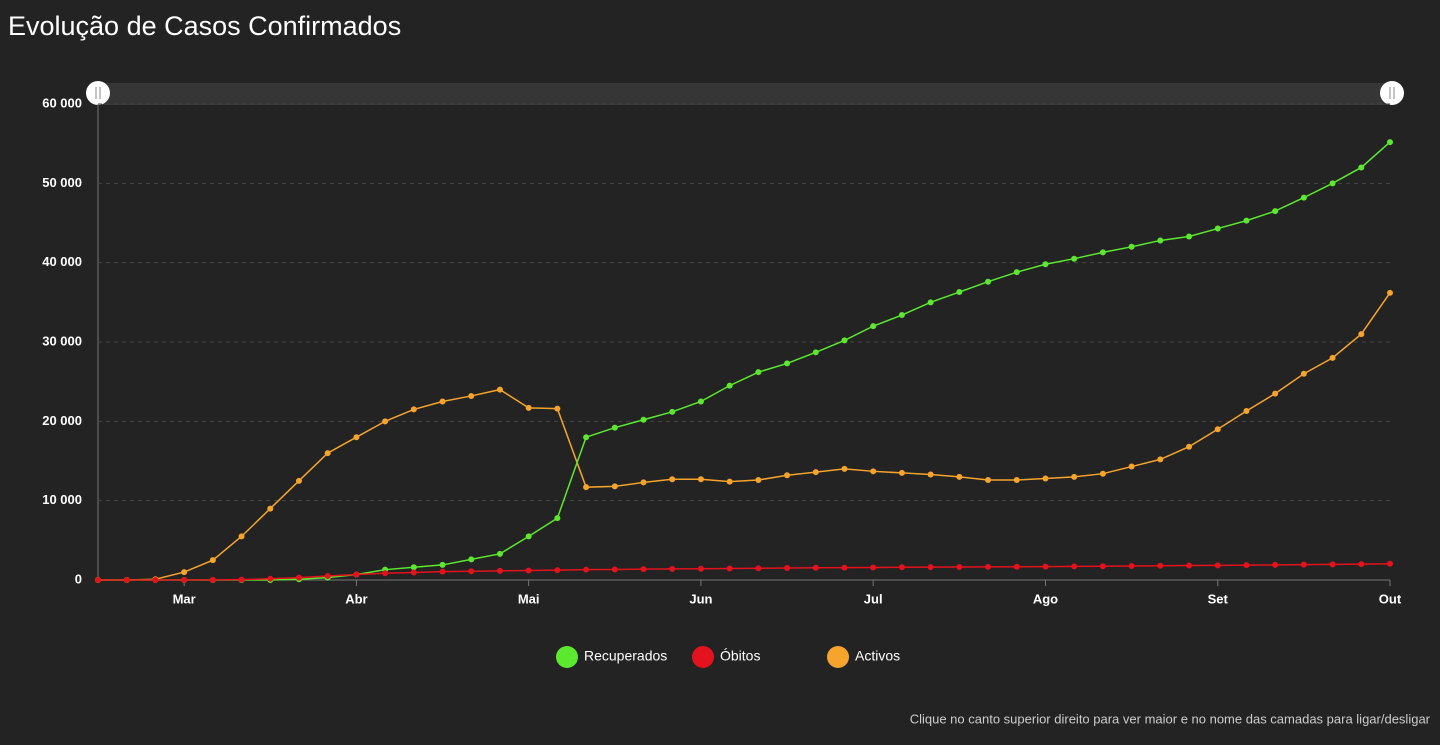 The image size is (1440, 745). I want to click on y-tick-label: 20 000, so click(62, 420).